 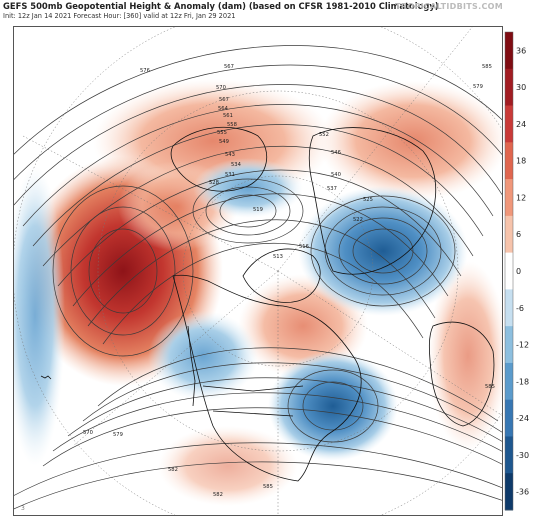 What do you see at coordinates (522, 381) in the screenshot?
I see `colorbar-tick-label: -18` at bounding box center [522, 381].